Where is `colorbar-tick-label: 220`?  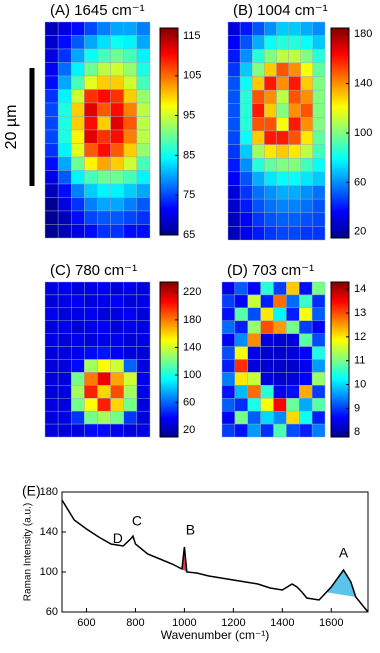 colorbar-tick-label: 220 is located at coordinates (192, 292).